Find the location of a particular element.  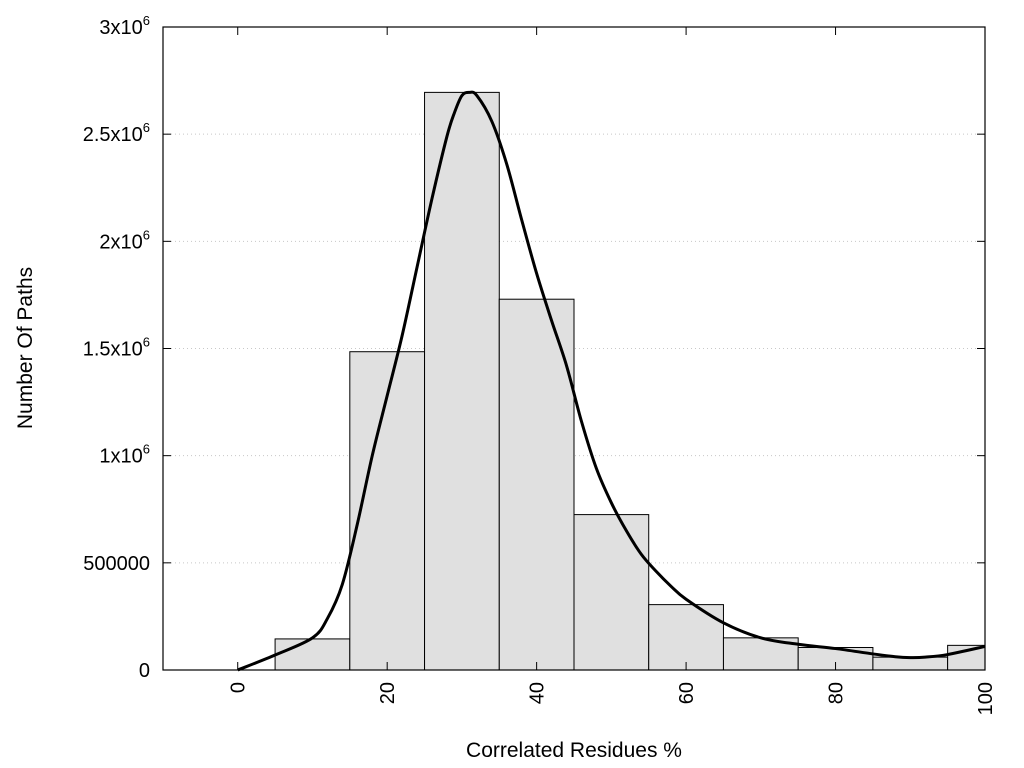

x-tick-label: 60 is located at coordinates (687, 693).